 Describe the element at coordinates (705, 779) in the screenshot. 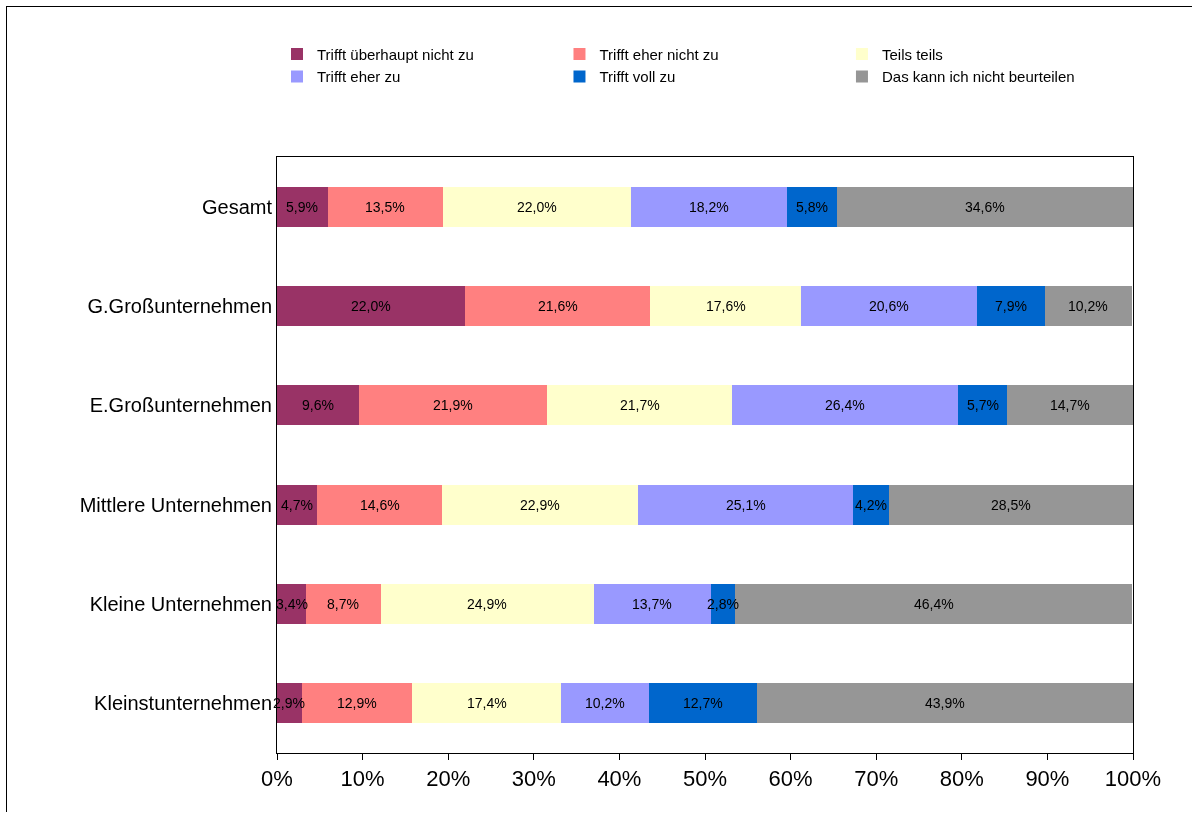

I see `x-tick-label: 50%` at that location.